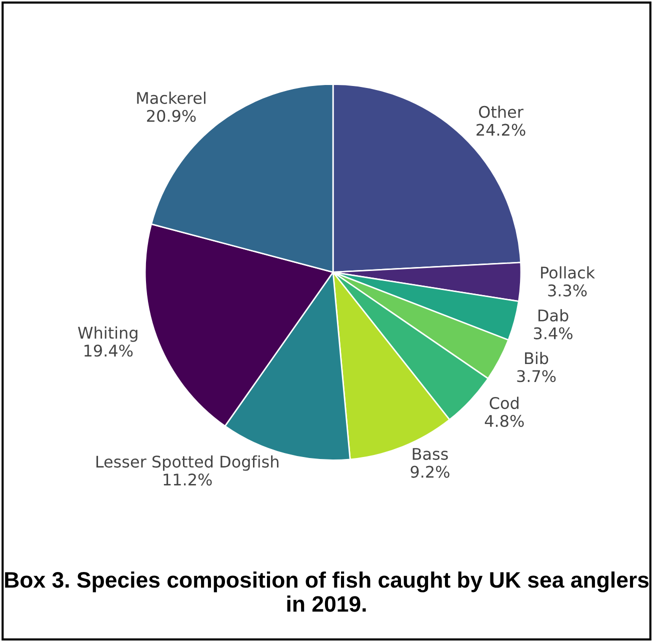 Image resolution: width=653 pixels, height=642 pixels. What do you see at coordinates (187, 463) in the screenshot?
I see `slice-label: Lesser Spotted Dogfish` at bounding box center [187, 463].